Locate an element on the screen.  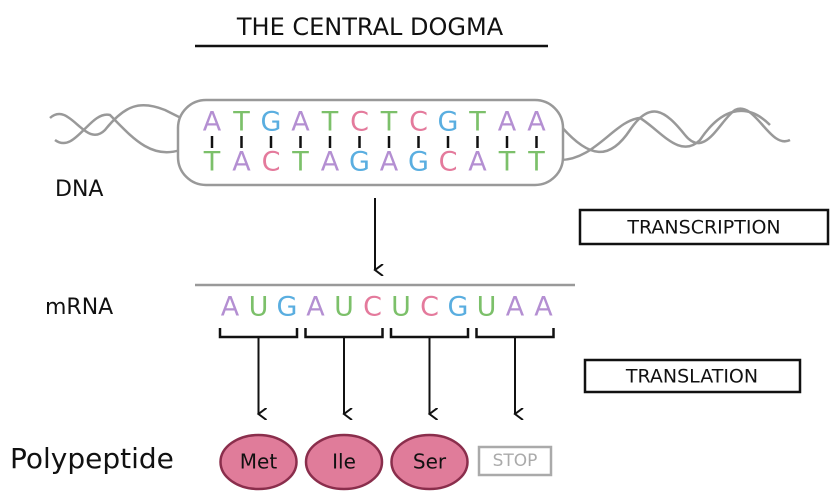
dna-label: DNA is located at coordinates (79, 189).